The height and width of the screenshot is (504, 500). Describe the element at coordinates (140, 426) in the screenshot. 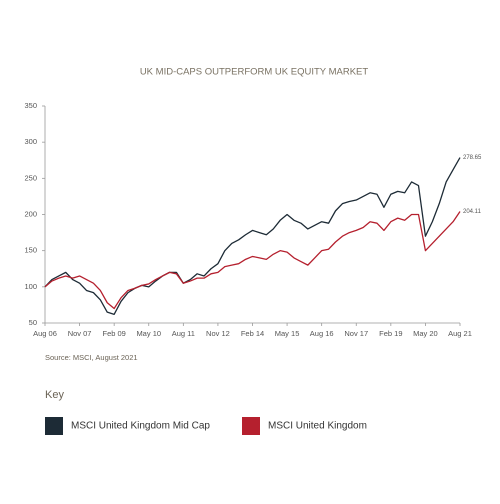

I see `legend-label: MSCI United Kingdom Mid Cap` at that location.